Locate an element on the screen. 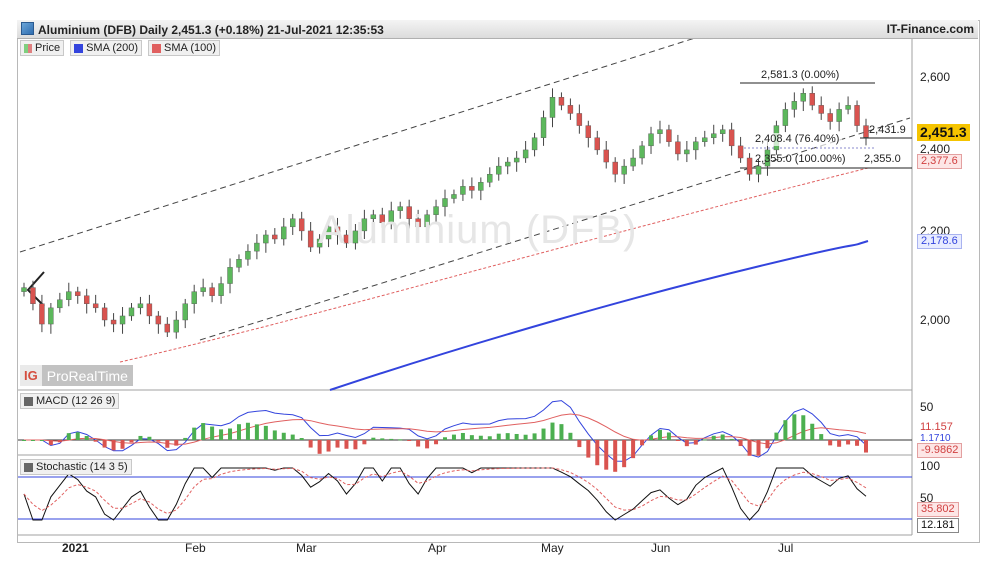 This screenshot has height=561, width=988. stoch-d-line is located at coordinates (445, 491).